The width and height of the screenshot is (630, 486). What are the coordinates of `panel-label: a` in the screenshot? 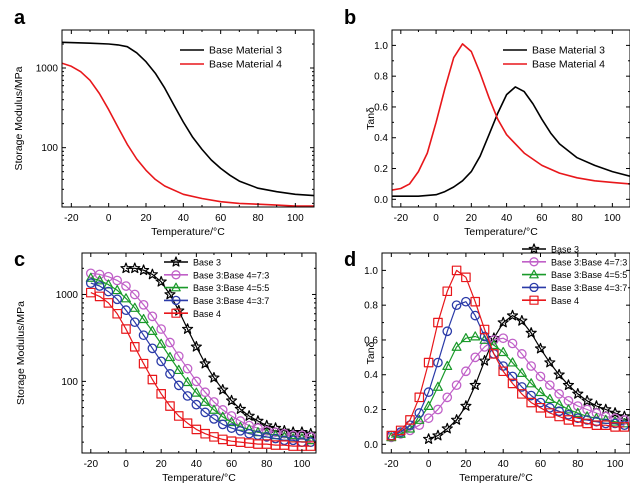 It's located at (20, 18).